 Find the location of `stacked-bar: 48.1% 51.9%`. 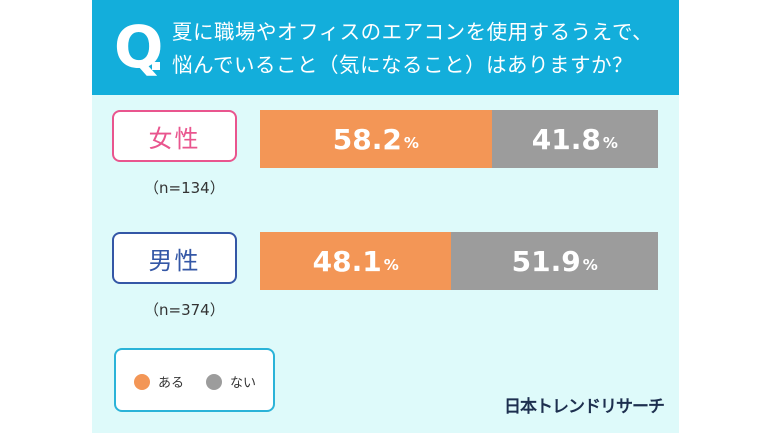

stacked-bar: 48.1% 51.9% is located at coordinates (459, 261).